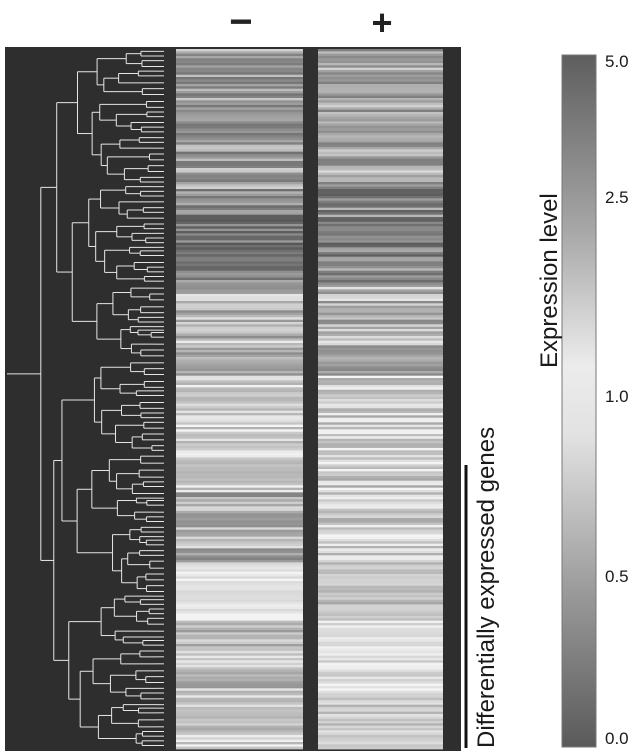  I want to click on colorbar-tick-0.5: 0.5, so click(617, 576).